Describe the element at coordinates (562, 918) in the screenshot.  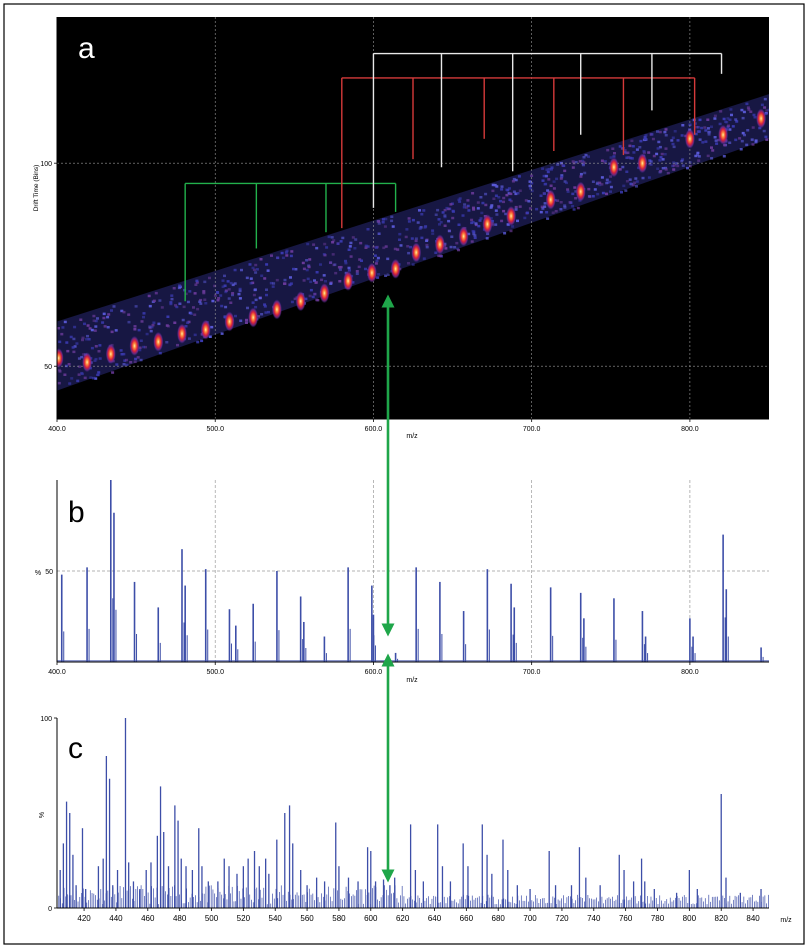
I see `spectrum-c-x-tick-label: 720` at that location.